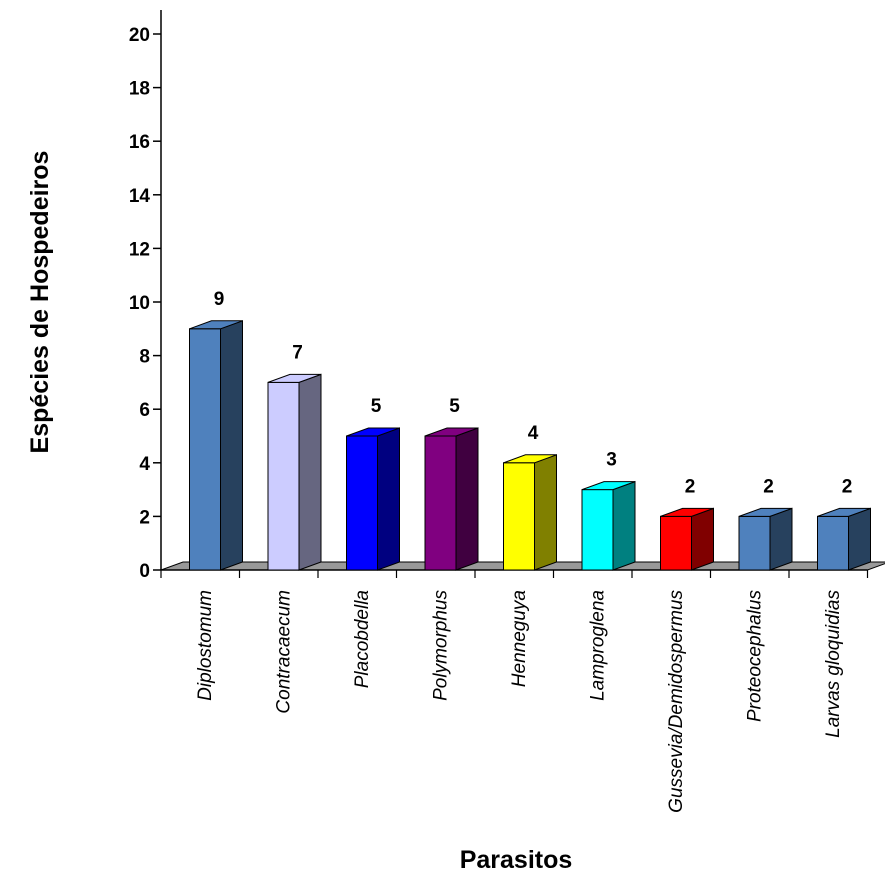 Image resolution: width=885 pixels, height=895 pixels. I want to click on y-tick-label: 14, so click(140, 196).